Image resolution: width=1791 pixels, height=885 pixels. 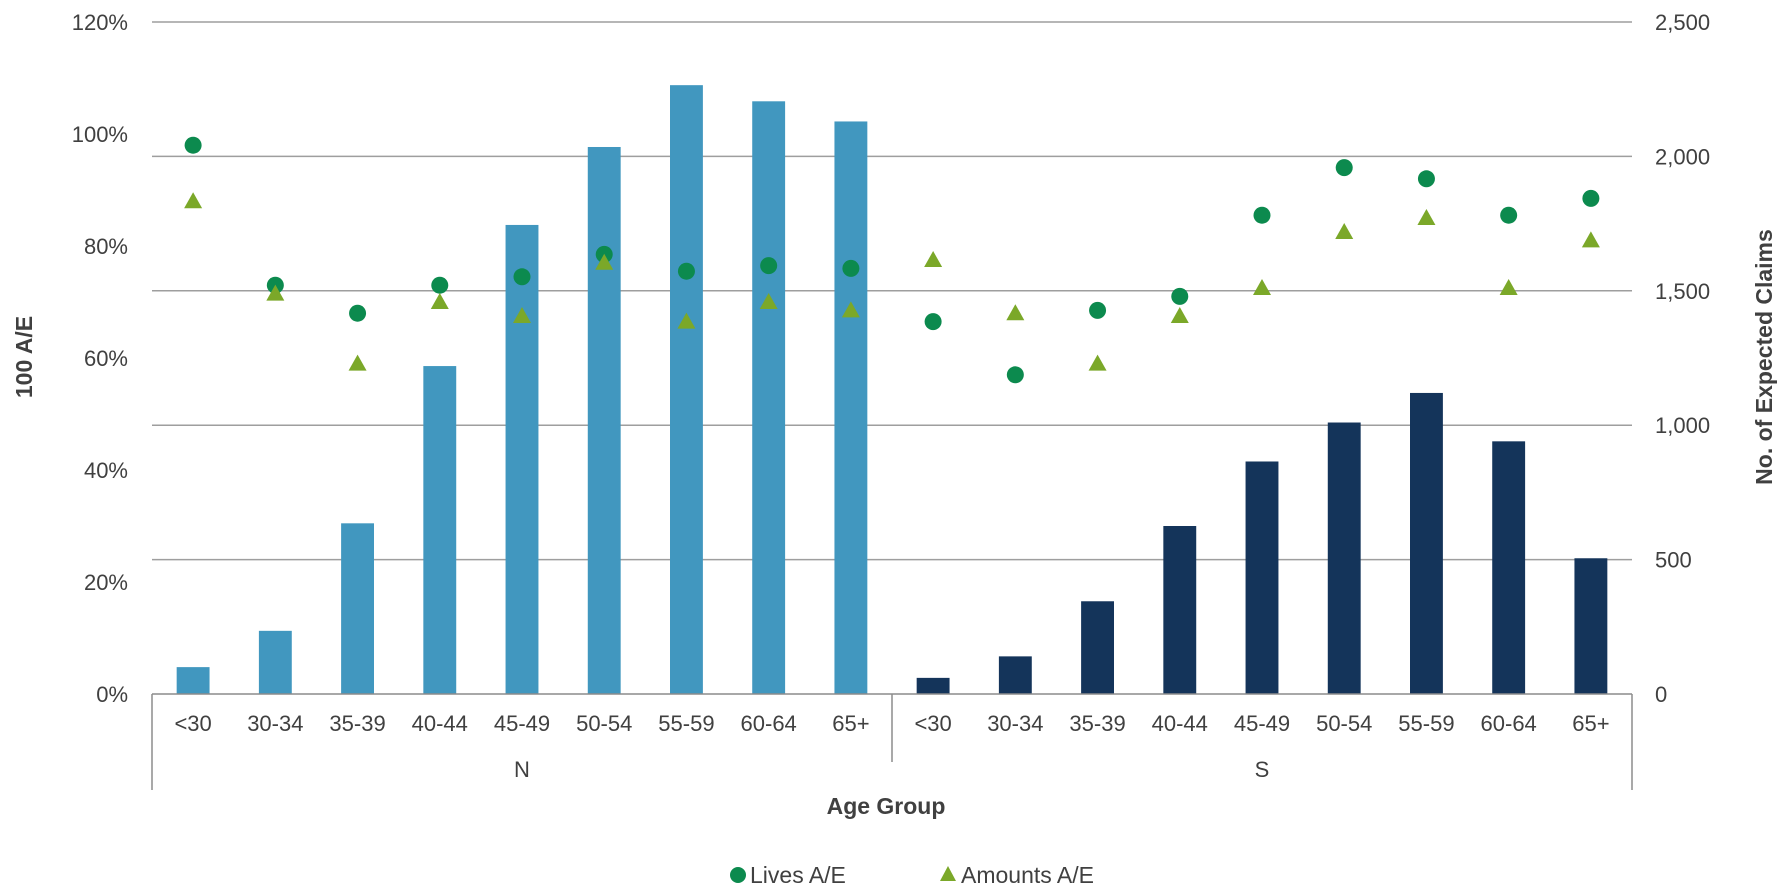 What do you see at coordinates (1682, 156) in the screenshot?
I see `y-right-tick-label: 2,000` at bounding box center [1682, 156].